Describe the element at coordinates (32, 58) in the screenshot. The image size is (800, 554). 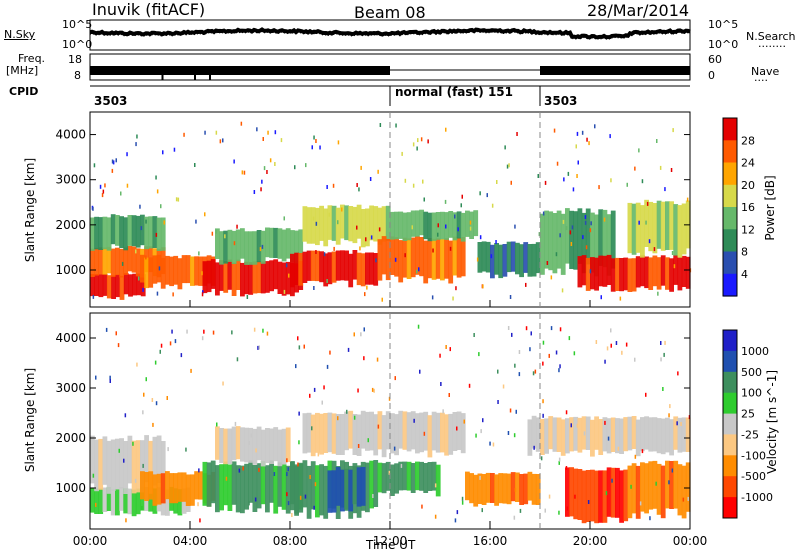
I see `freq-label: Freq.` at that location.